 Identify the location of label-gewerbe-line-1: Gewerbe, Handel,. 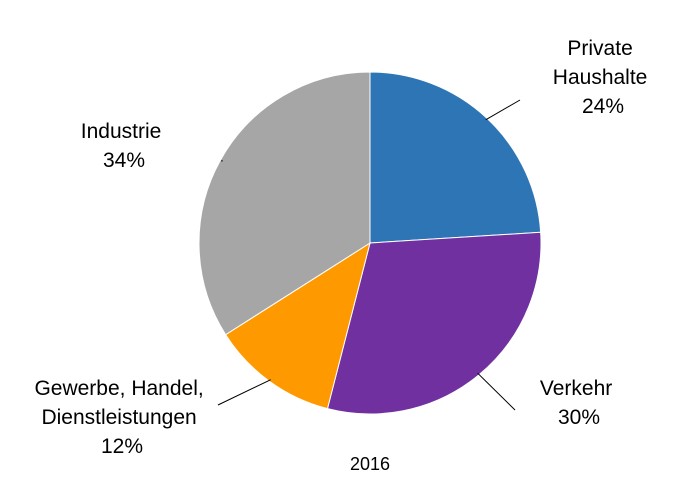
(118, 388).